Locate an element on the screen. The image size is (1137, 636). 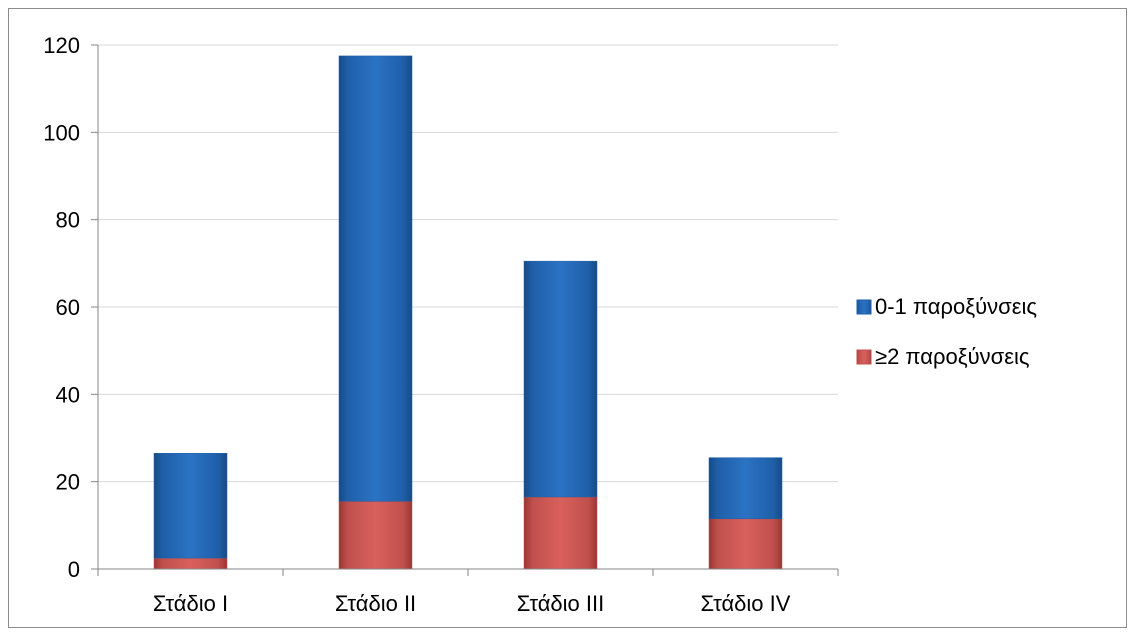
legend-label: 0-1 παροξύνσεις is located at coordinates (956, 306).